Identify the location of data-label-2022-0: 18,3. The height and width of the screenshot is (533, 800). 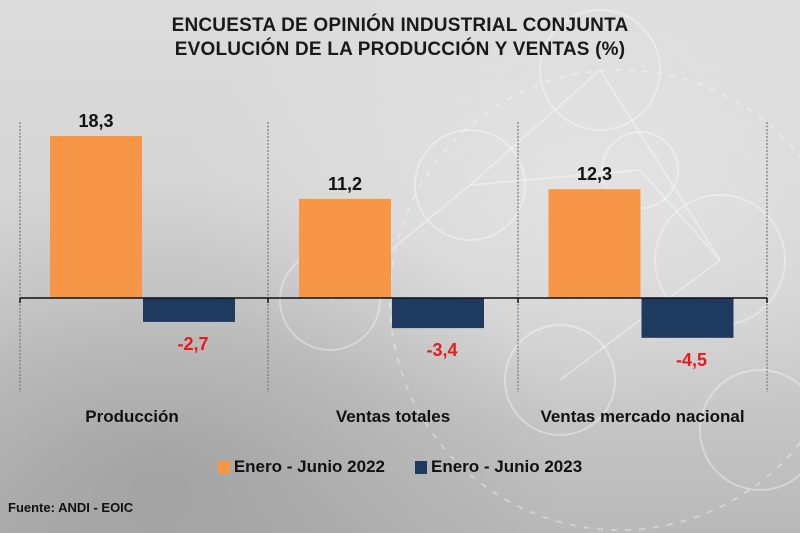
(95, 121).